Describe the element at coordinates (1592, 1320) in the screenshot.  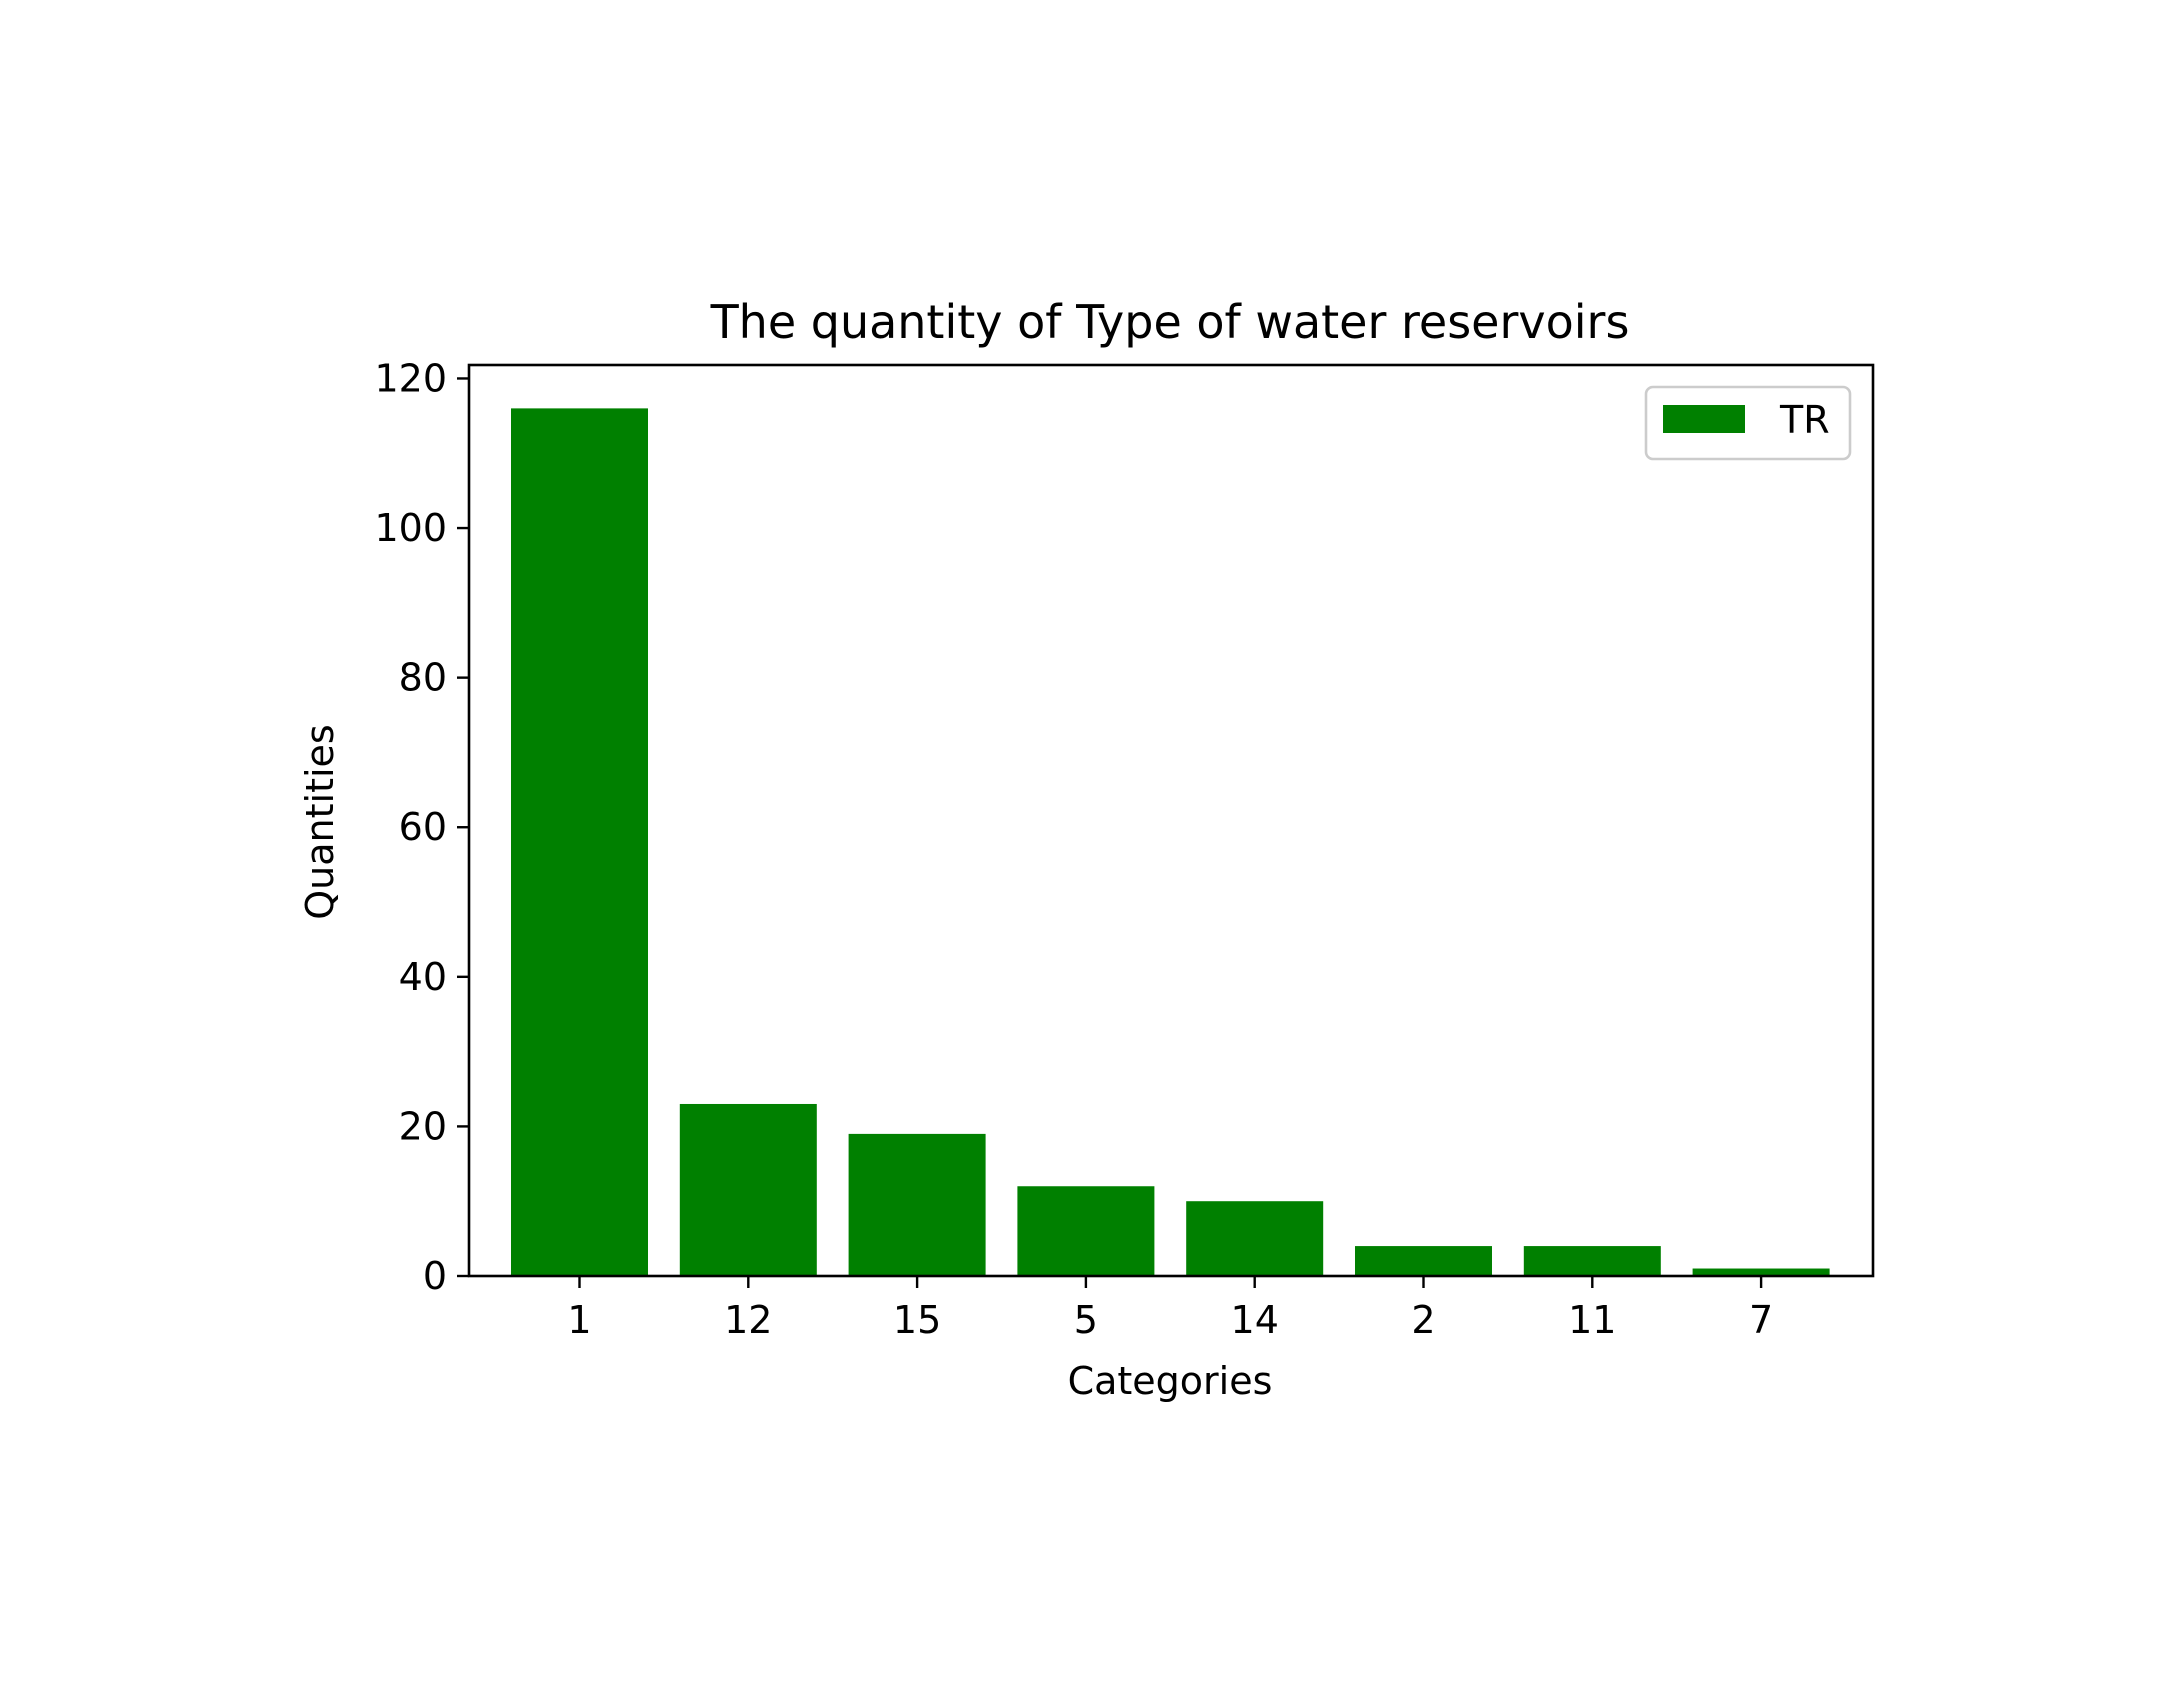
I see `x-tick-label: 11` at that location.